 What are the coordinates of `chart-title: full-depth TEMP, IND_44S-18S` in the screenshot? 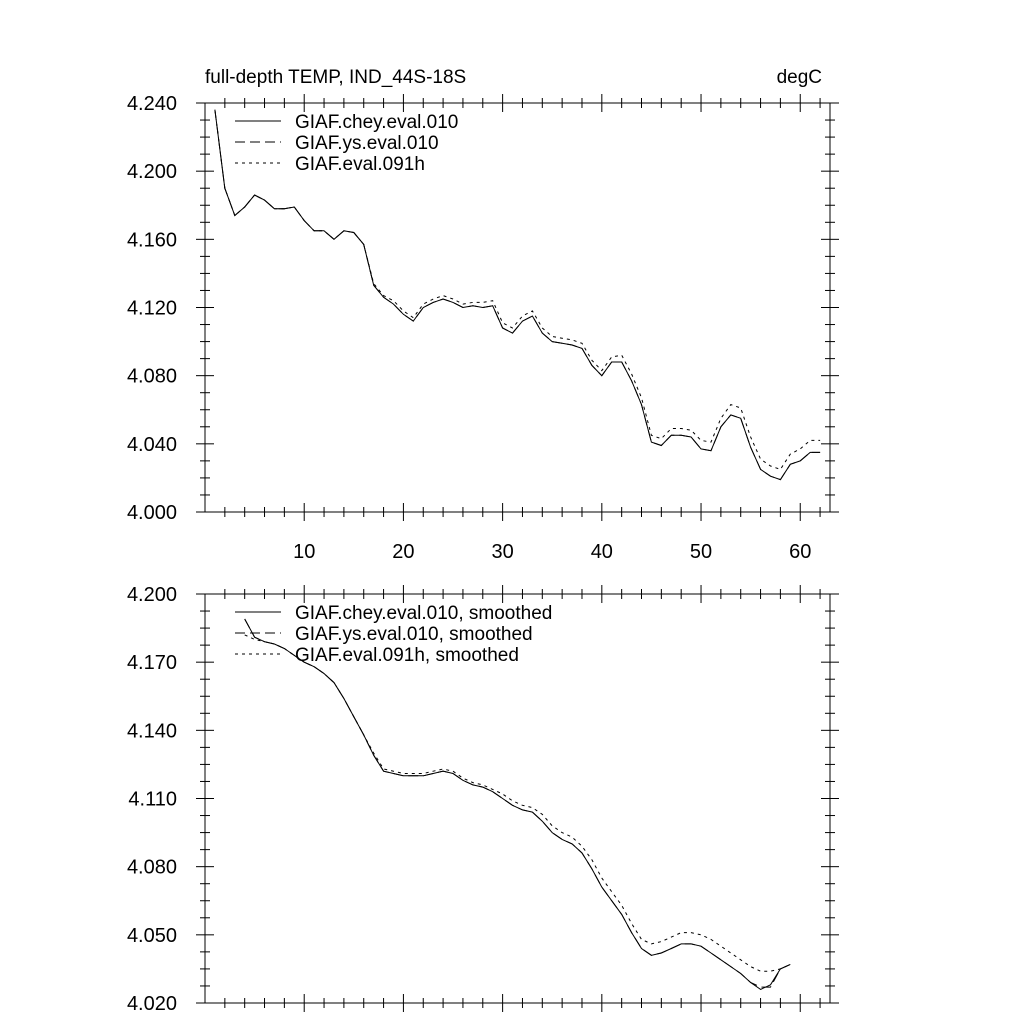 It's located at (335, 77).